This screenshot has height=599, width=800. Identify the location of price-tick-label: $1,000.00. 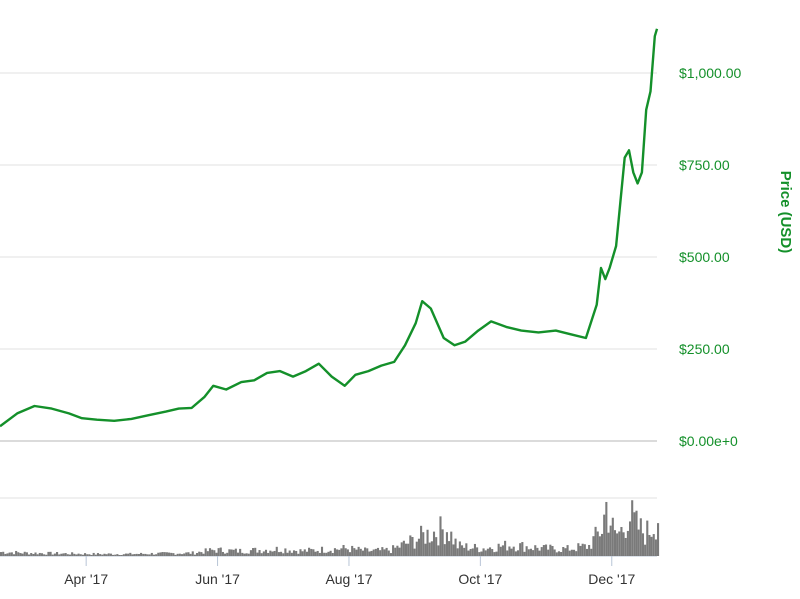
(710, 73).